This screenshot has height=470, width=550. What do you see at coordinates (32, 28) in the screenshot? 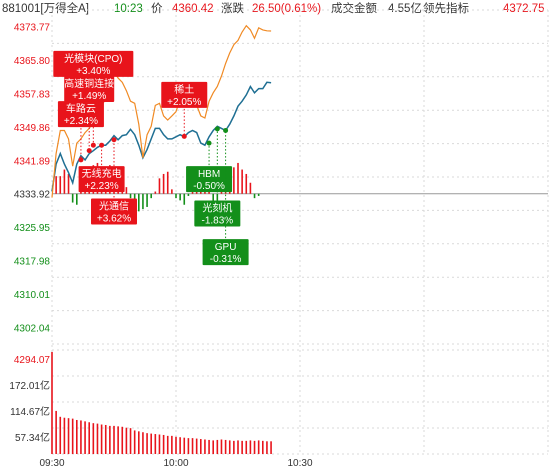
I see `y-tick-label: 4373.77` at bounding box center [32, 28].